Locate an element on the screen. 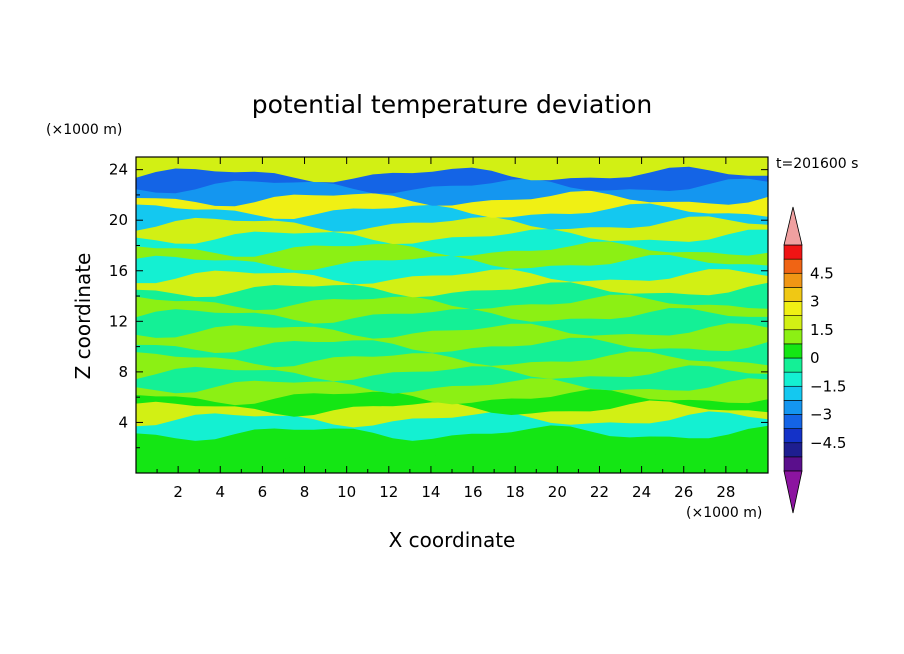 Image resolution: width=904 pixels, height=654 pixels. y-tick-label: 8 is located at coordinates (123, 372).